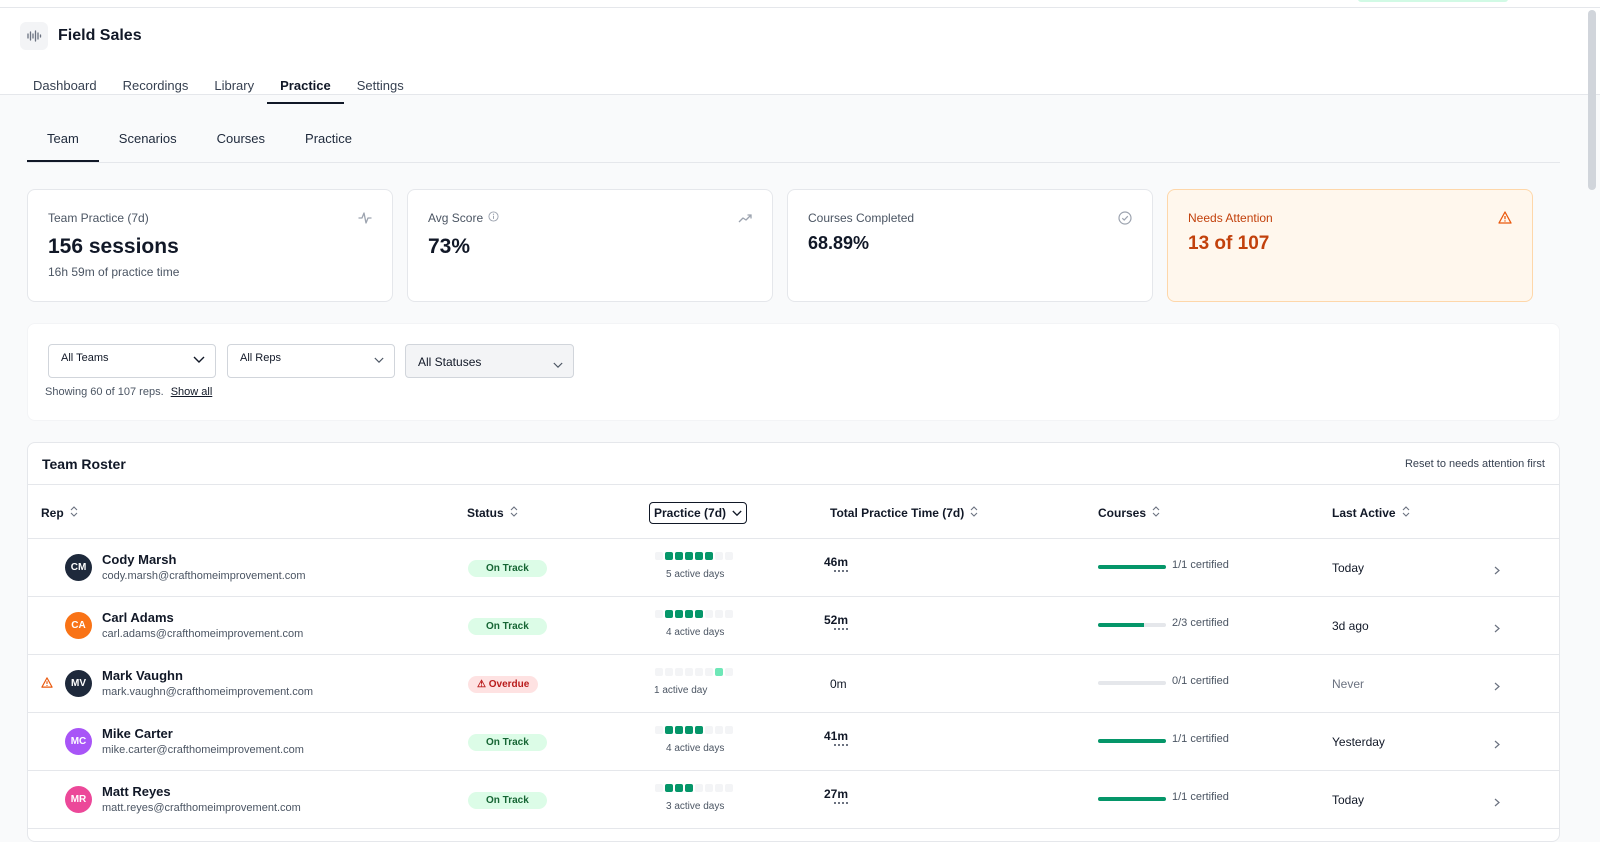 Image resolution: width=1600 pixels, height=842 pixels. Describe the element at coordinates (450, 362) in the screenshot. I see `status-select-value: All Statuses` at that location.